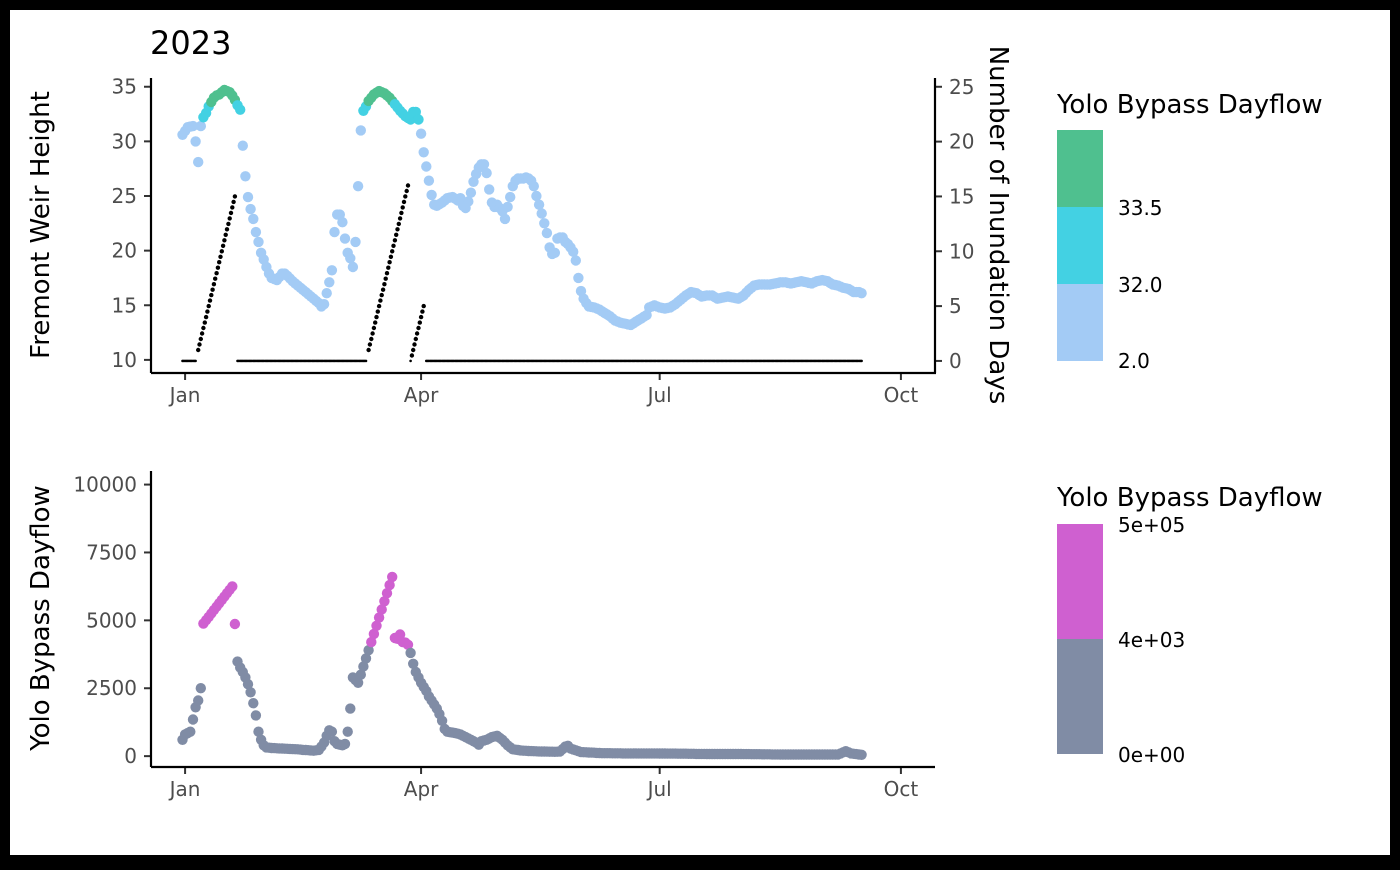 Image resolution: width=1400 pixels, height=870 pixels. What do you see at coordinates (961, 251) in the screenshot?
I see `top-y2-tick-label: 10` at bounding box center [961, 251].